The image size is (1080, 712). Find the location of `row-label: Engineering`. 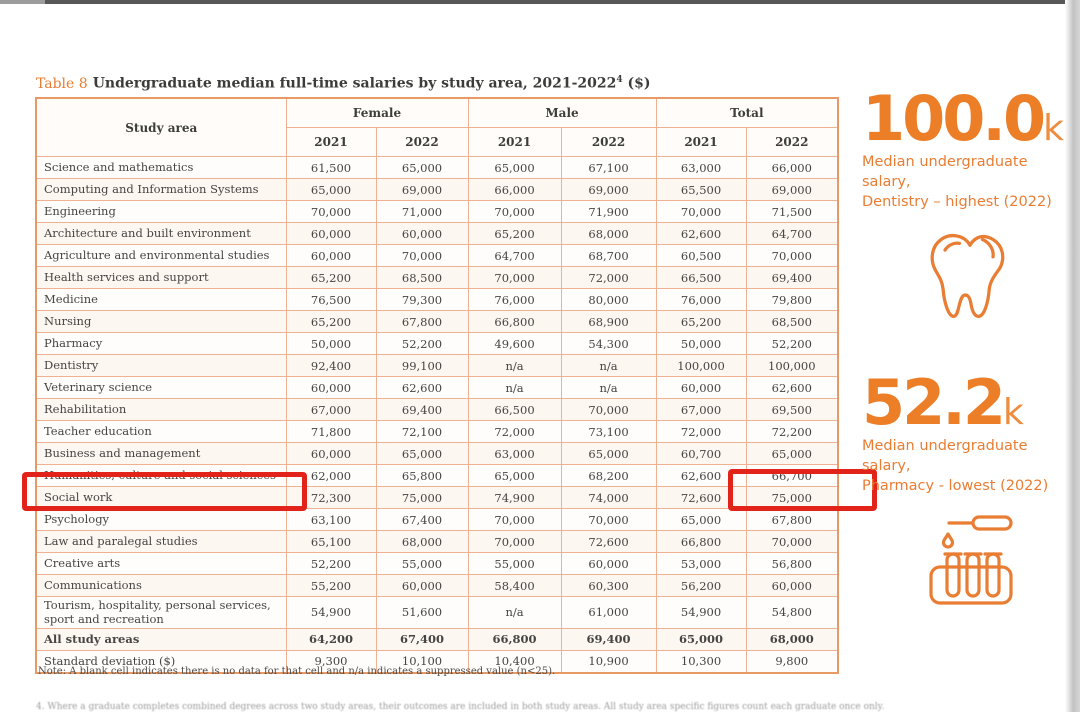

row-label: Engineering is located at coordinates (161, 211).